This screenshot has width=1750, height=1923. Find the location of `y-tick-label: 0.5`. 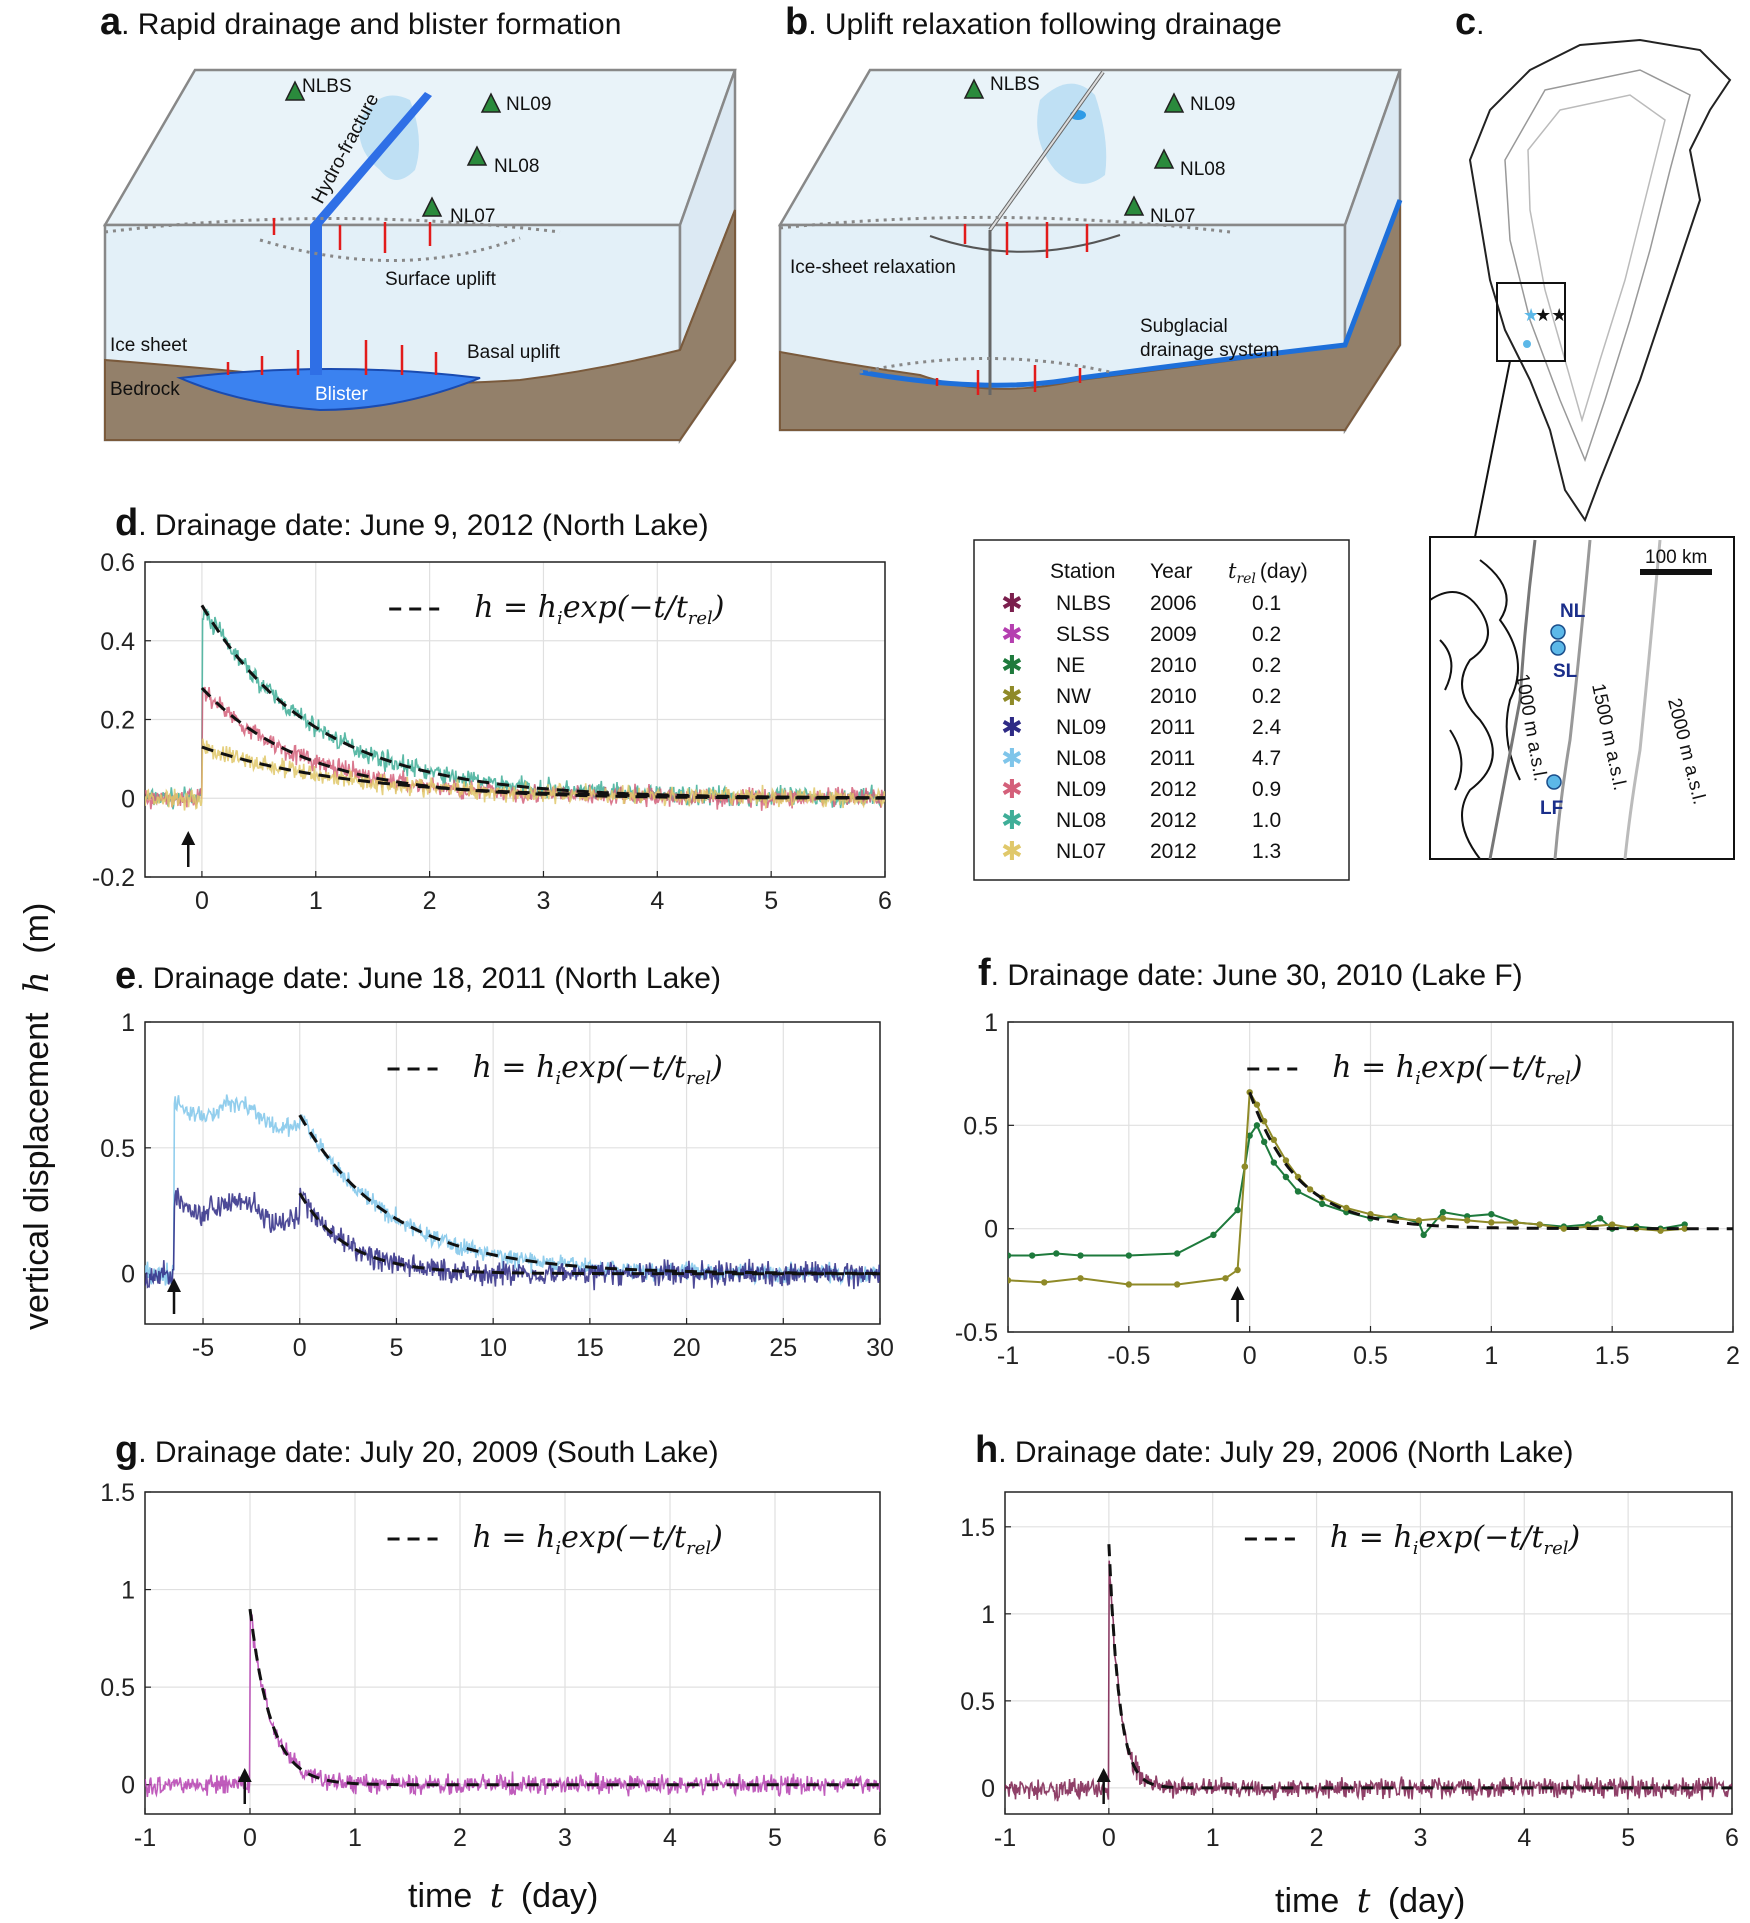

y-tick-label: 0.5 is located at coordinates (117, 1688).